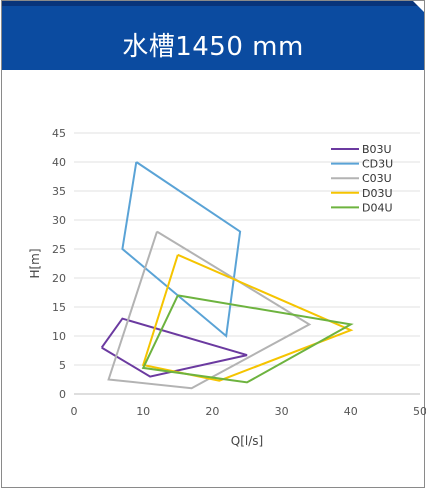  Describe the element at coordinates (59, 191) in the screenshot. I see `y-tick-label: 35` at that location.